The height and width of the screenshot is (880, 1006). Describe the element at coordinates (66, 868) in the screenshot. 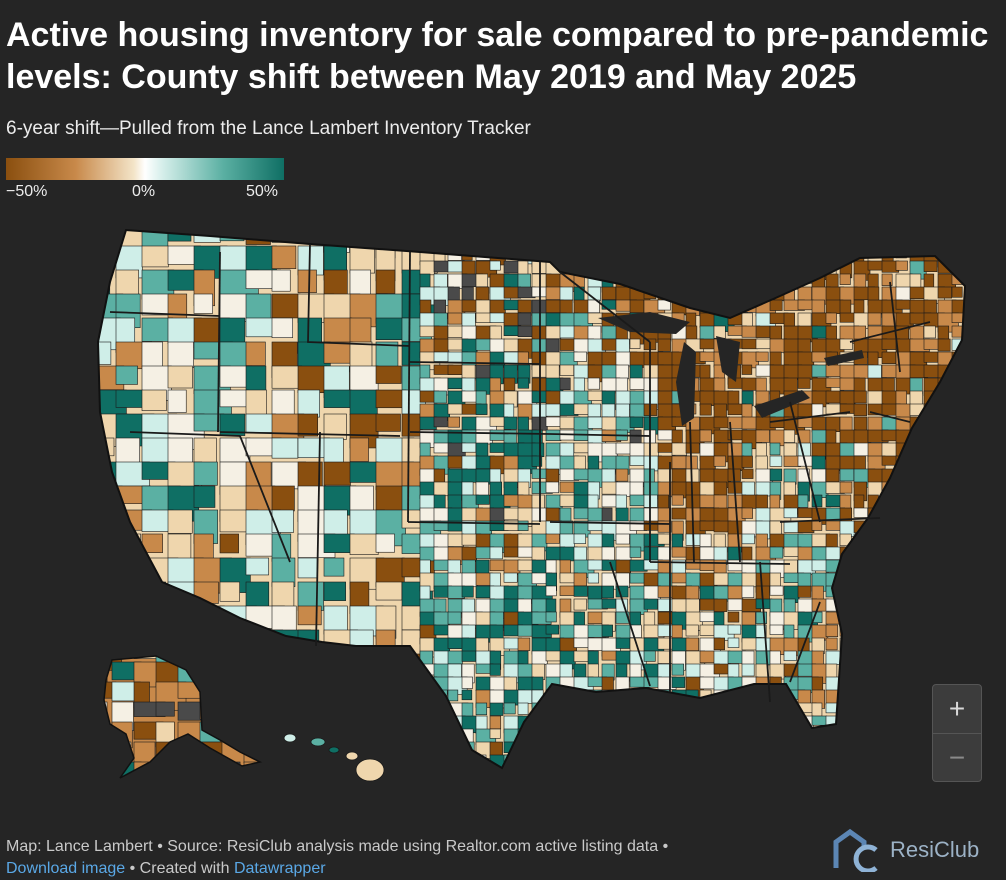

I see `download-image-link: Download image` at that location.